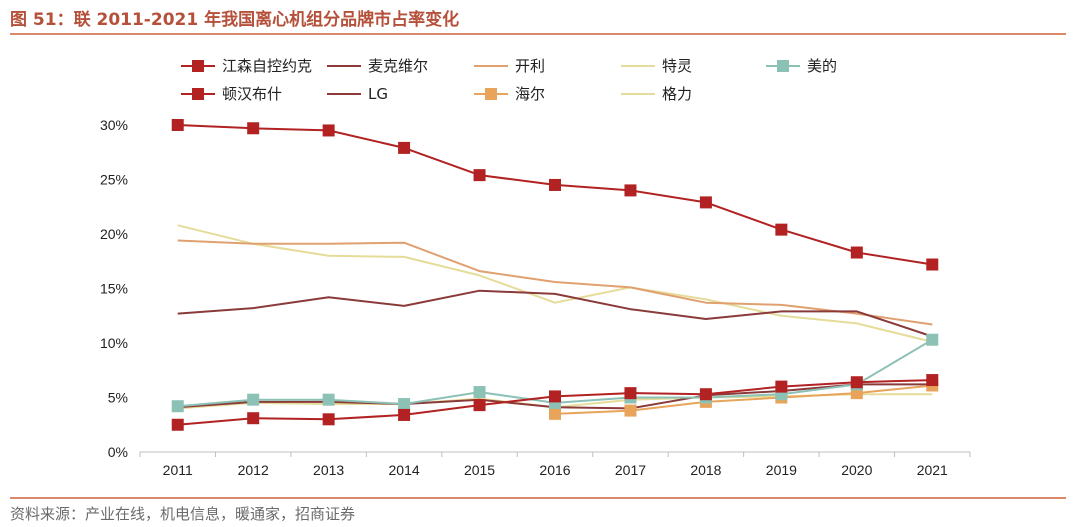 This screenshot has height=527, width=1080. I want to click on legend-item: 开利, so click(509, 66).